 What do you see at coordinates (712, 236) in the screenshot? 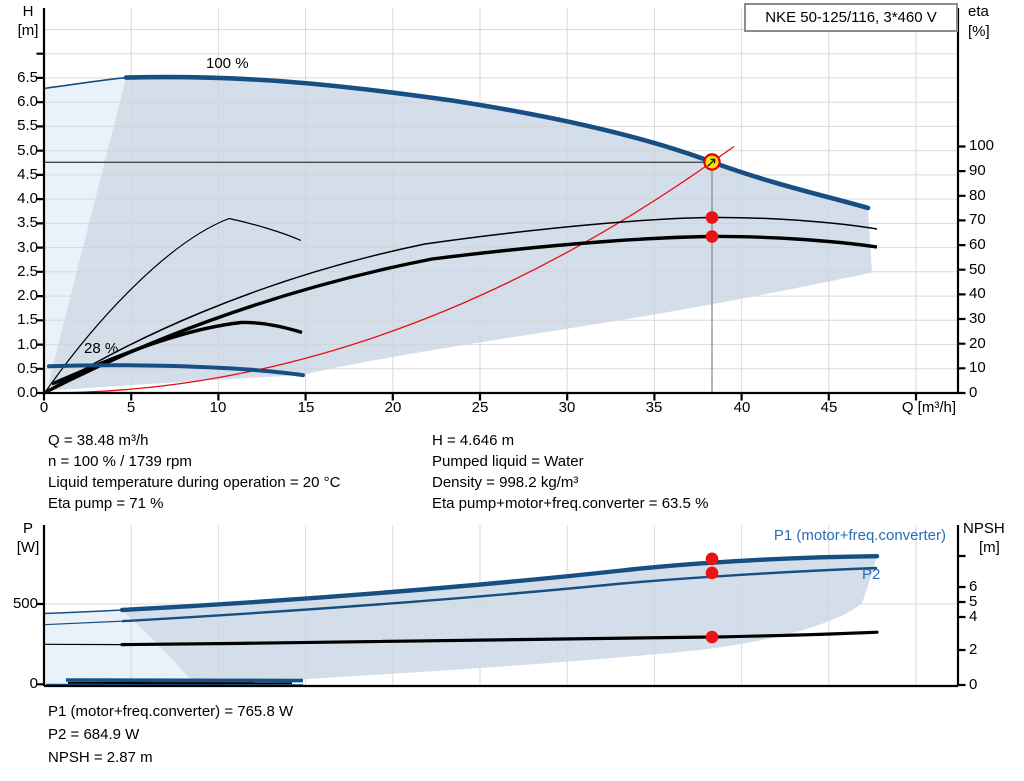
I see `eta-total-dot` at bounding box center [712, 236].